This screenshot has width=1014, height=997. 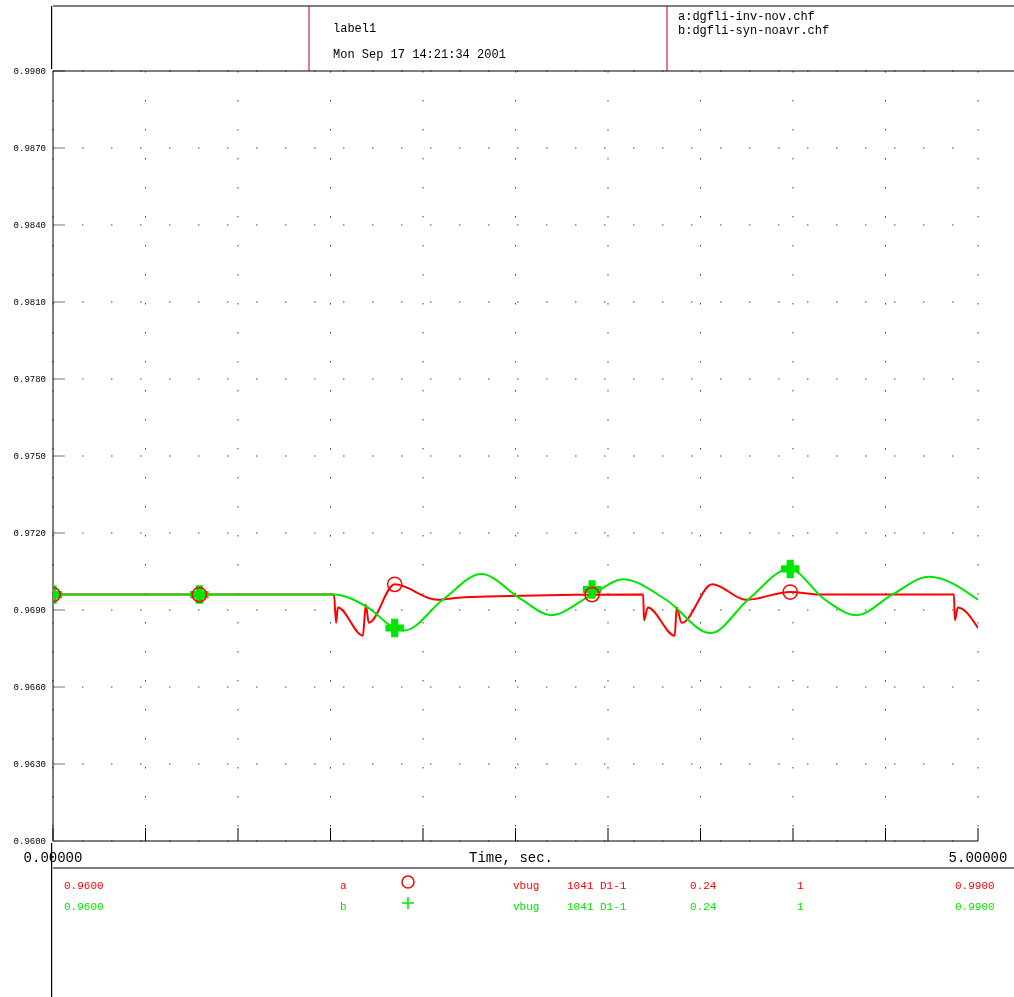 I want to click on chart-subtitle: Mon Sep 17 14:21:34 2001, so click(x=419, y=55).